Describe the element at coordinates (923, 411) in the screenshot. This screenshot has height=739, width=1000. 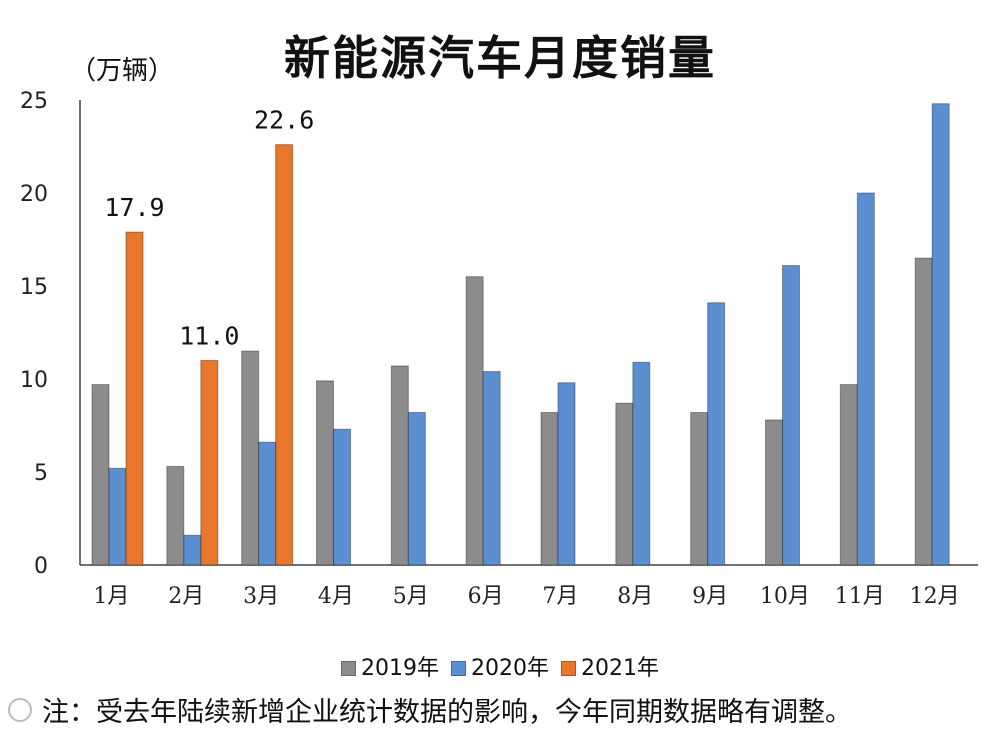
I see `bar-2019年-12月` at that location.